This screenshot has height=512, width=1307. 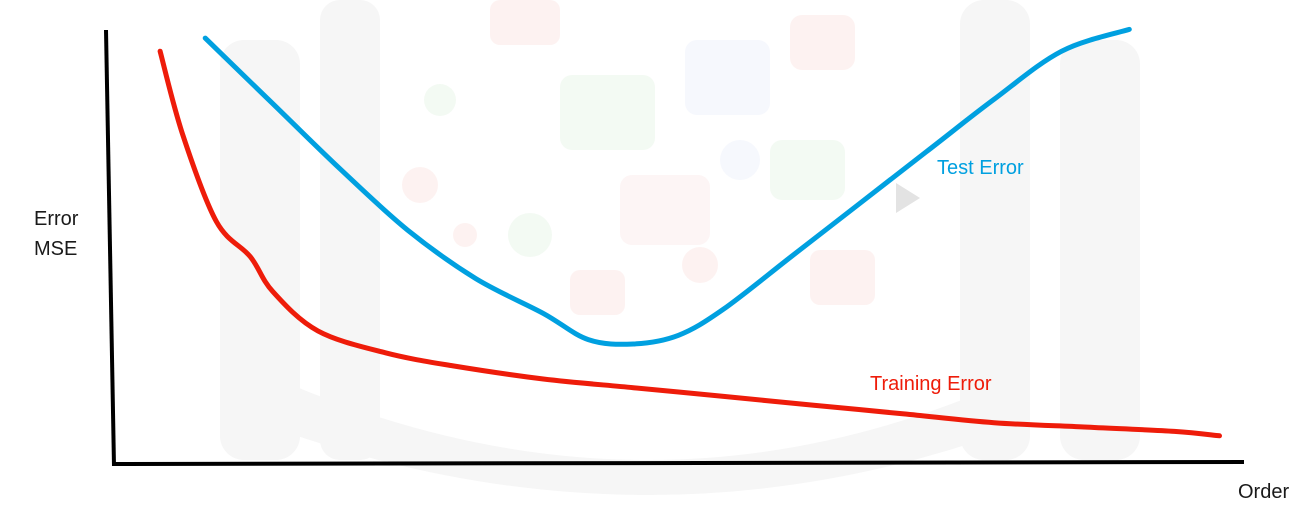 What do you see at coordinates (56, 219) in the screenshot?
I see `y-axis-label-line-1: Error` at bounding box center [56, 219].